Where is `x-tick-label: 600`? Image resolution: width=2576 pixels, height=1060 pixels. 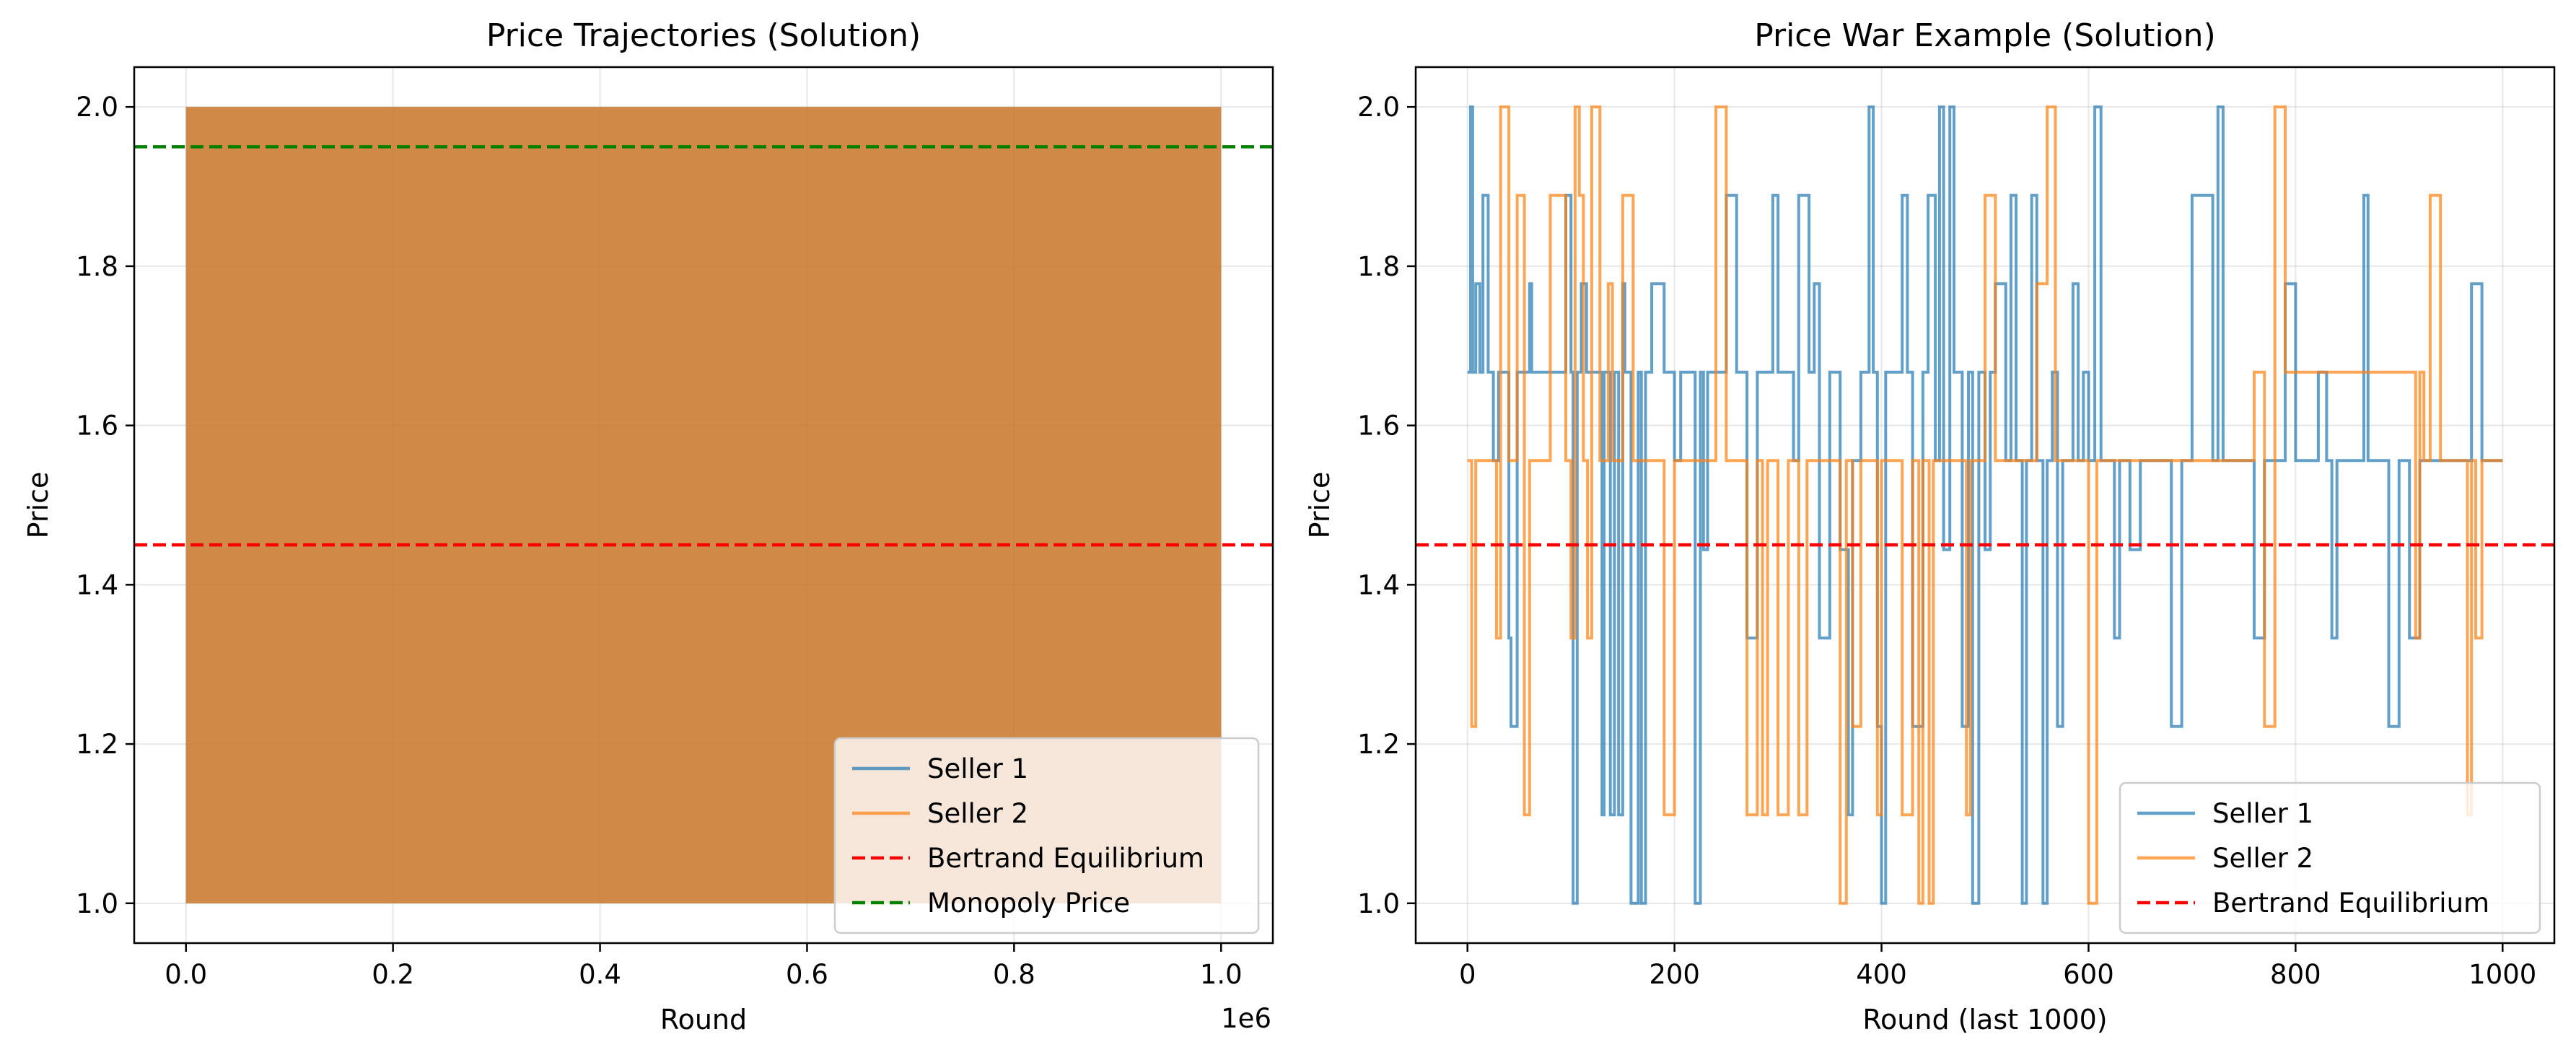
x-tick-label: 600 is located at coordinates (2088, 974).